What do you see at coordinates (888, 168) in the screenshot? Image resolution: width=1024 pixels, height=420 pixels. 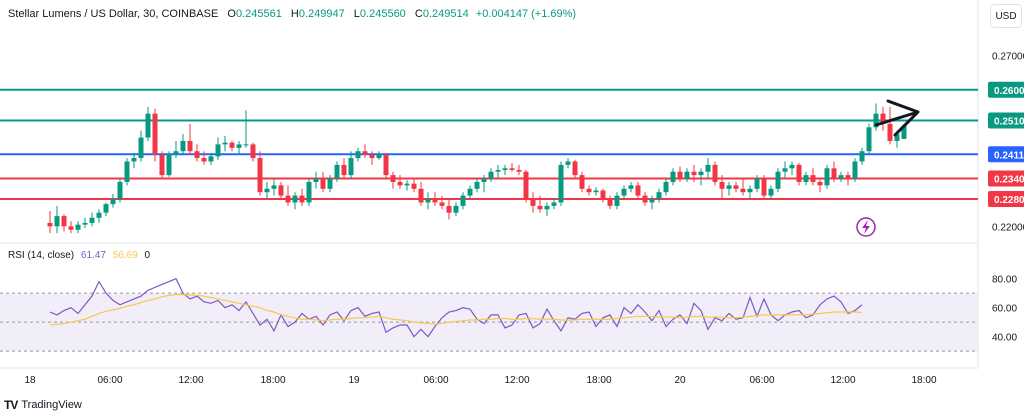 I see `annotations` at bounding box center [888, 168].